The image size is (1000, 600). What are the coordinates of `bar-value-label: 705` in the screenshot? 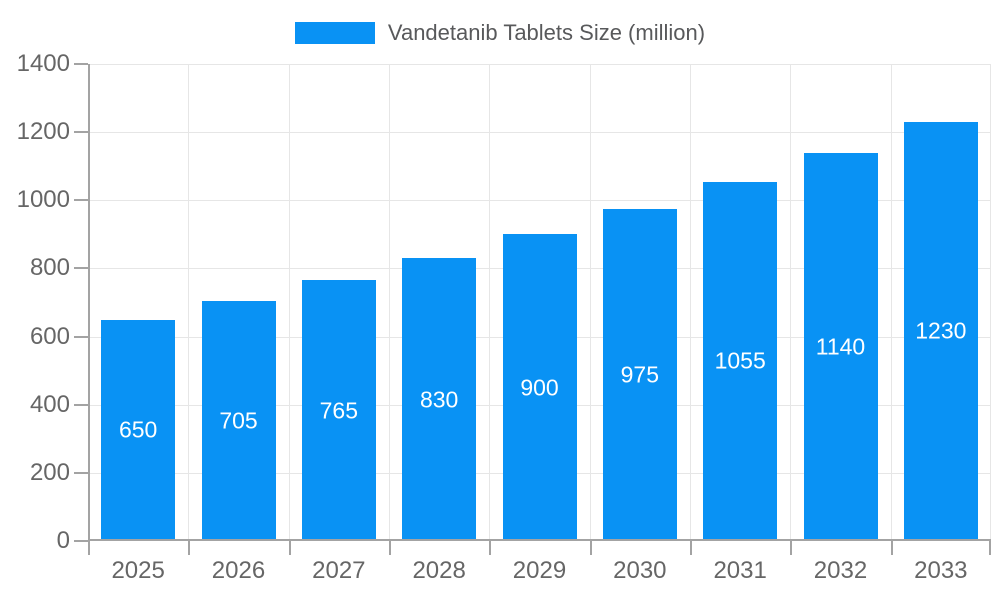 It's located at (238, 420).